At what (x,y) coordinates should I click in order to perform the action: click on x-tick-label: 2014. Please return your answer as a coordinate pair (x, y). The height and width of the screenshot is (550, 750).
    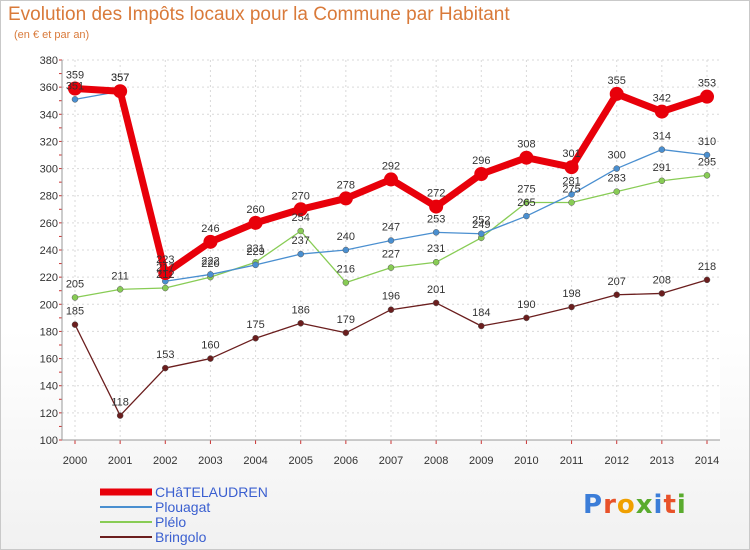
    Looking at the image, I should click on (707, 461).